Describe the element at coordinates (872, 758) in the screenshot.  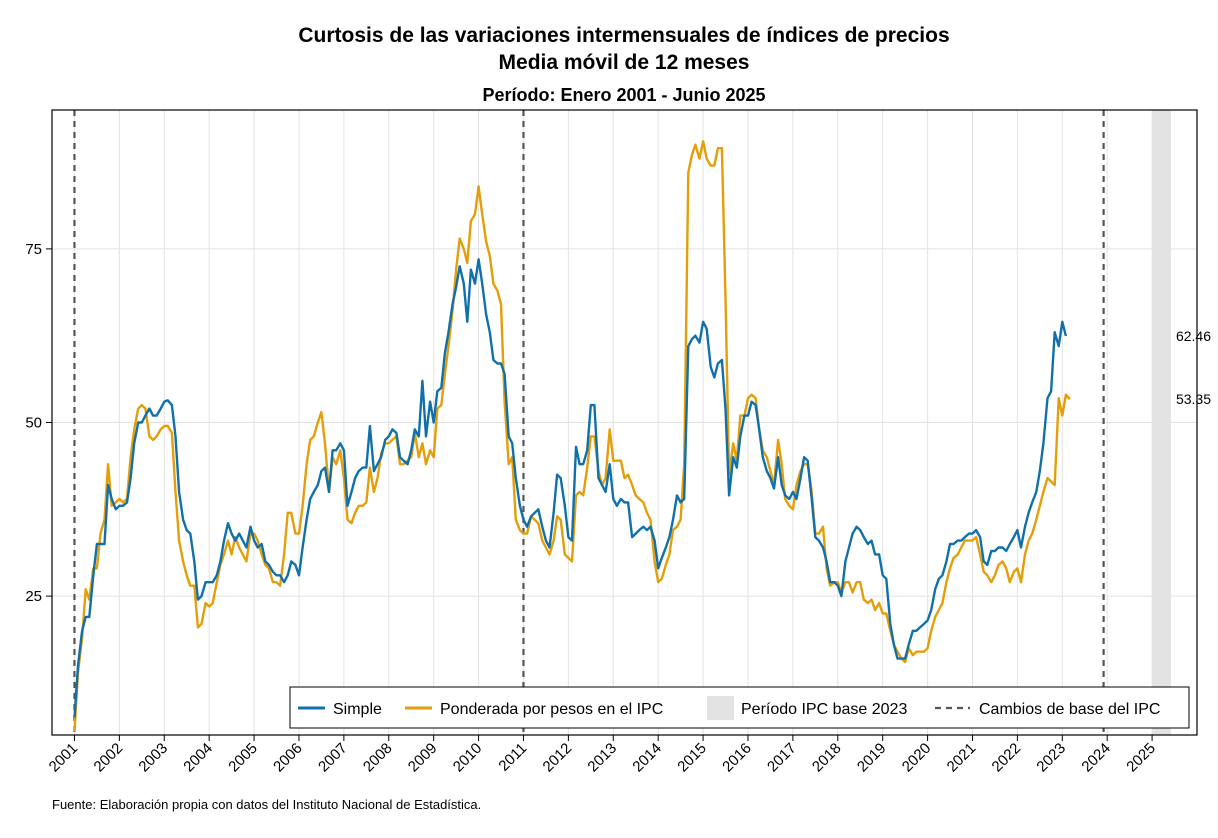
I see `x-tick-label: 2019` at that location.